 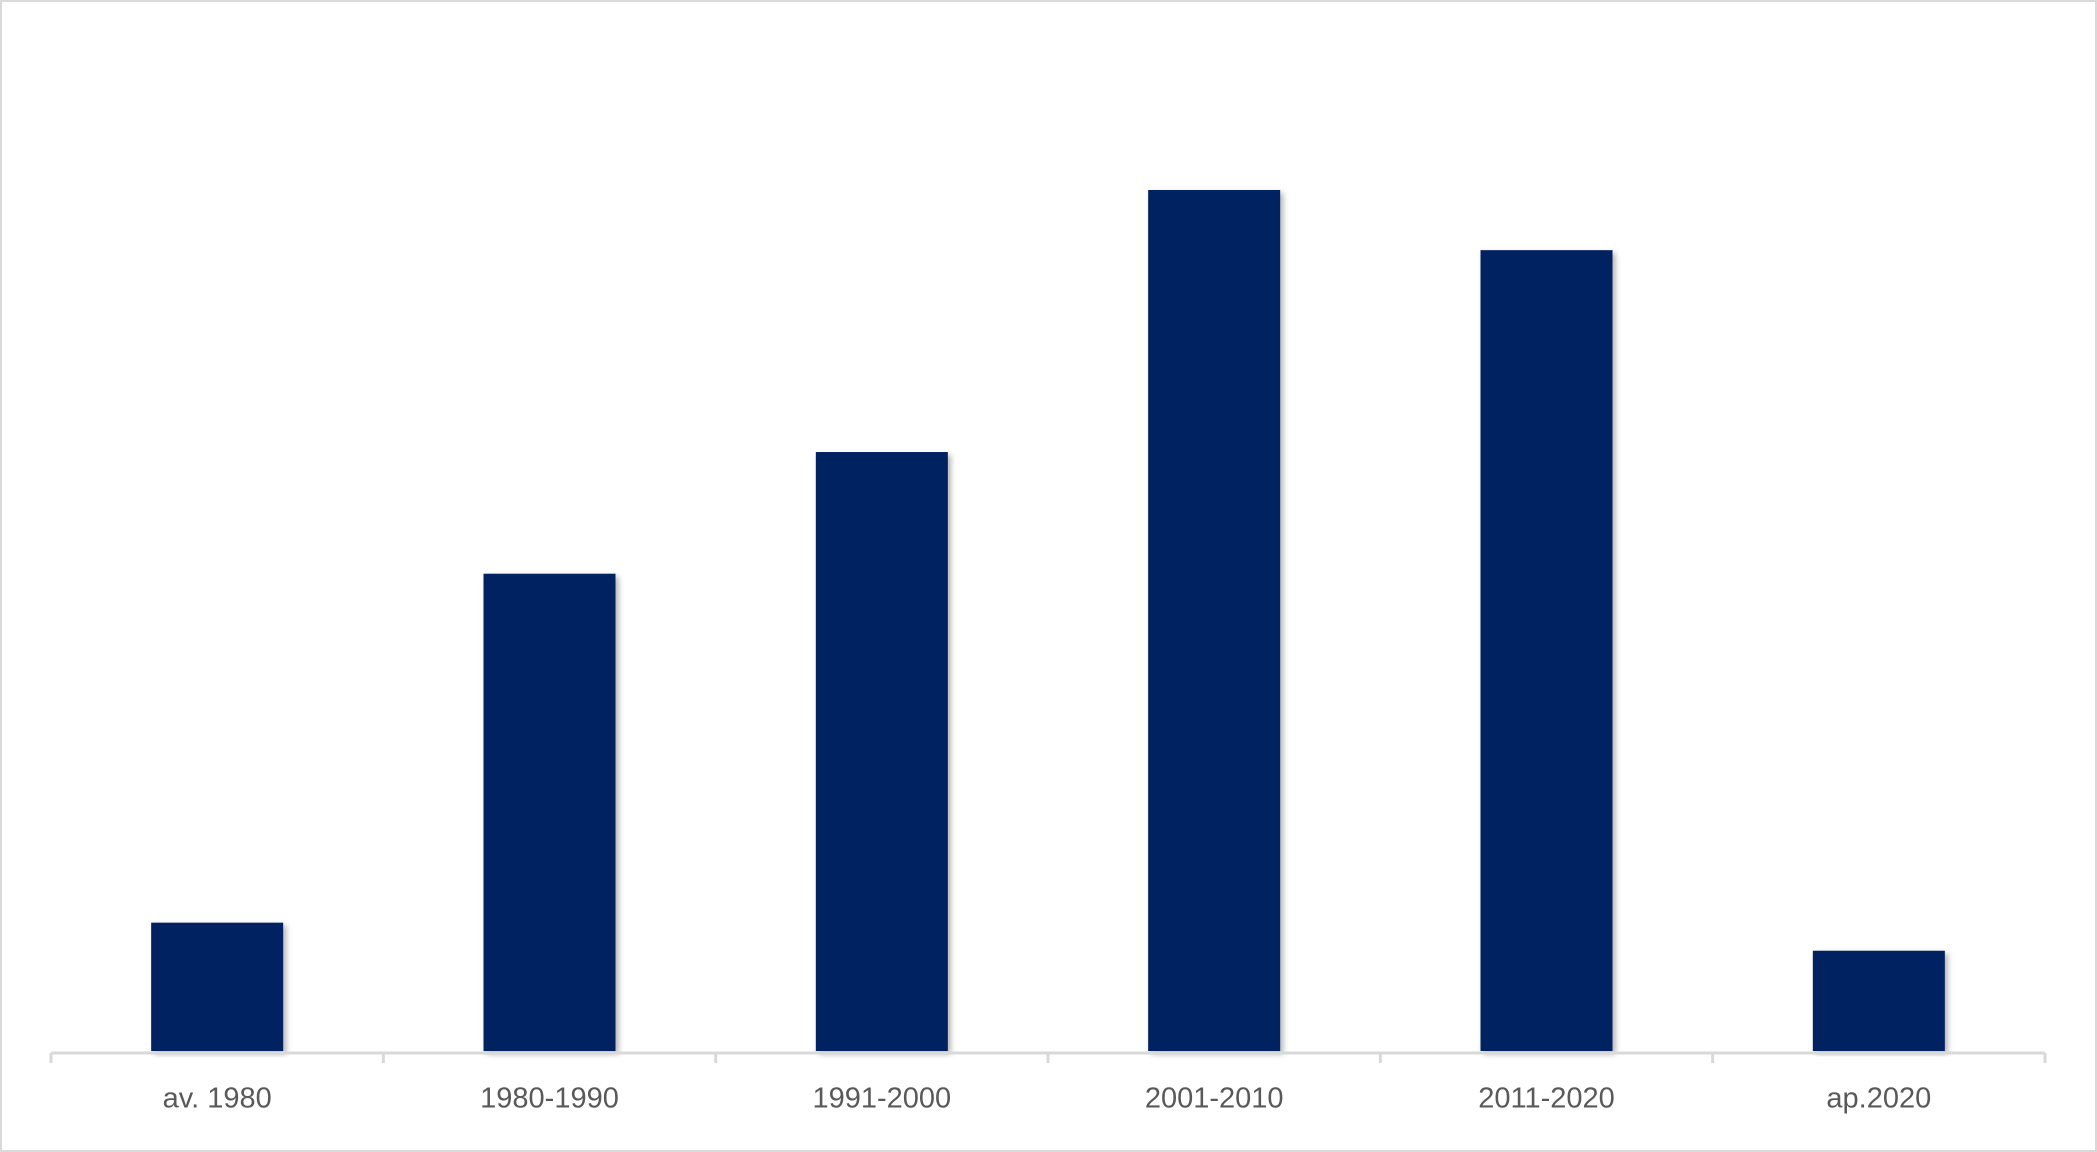 What do you see at coordinates (217, 1099) in the screenshot?
I see `x-tick-label: av. 1980` at bounding box center [217, 1099].